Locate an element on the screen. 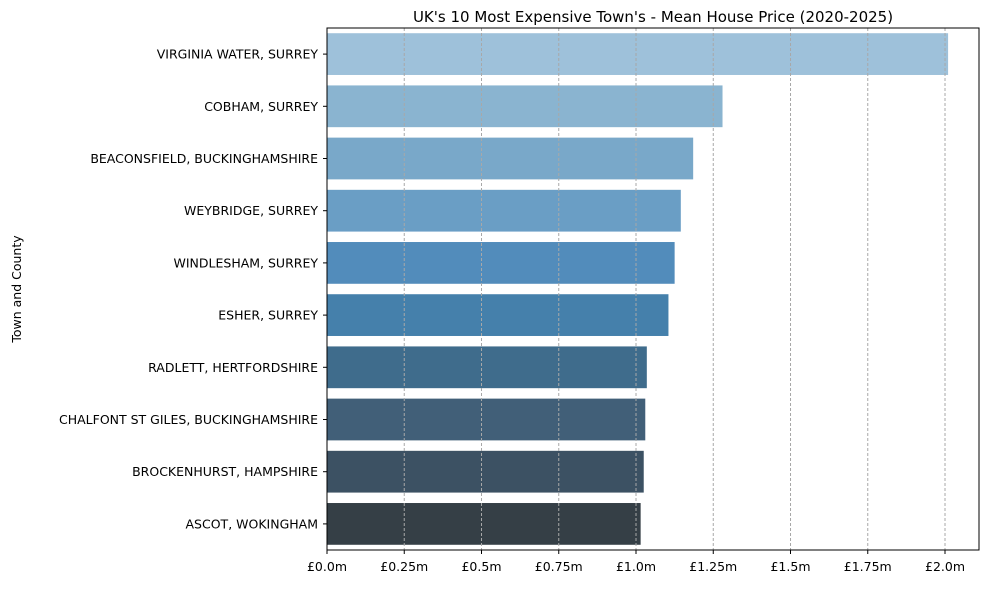 The image size is (989, 589). x-tick-label: £1.5m is located at coordinates (790, 566).